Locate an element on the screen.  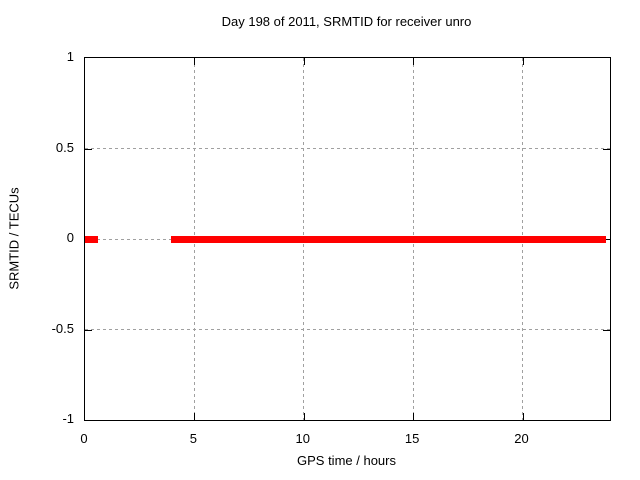
x-tick-label: 0 is located at coordinates (84, 438).